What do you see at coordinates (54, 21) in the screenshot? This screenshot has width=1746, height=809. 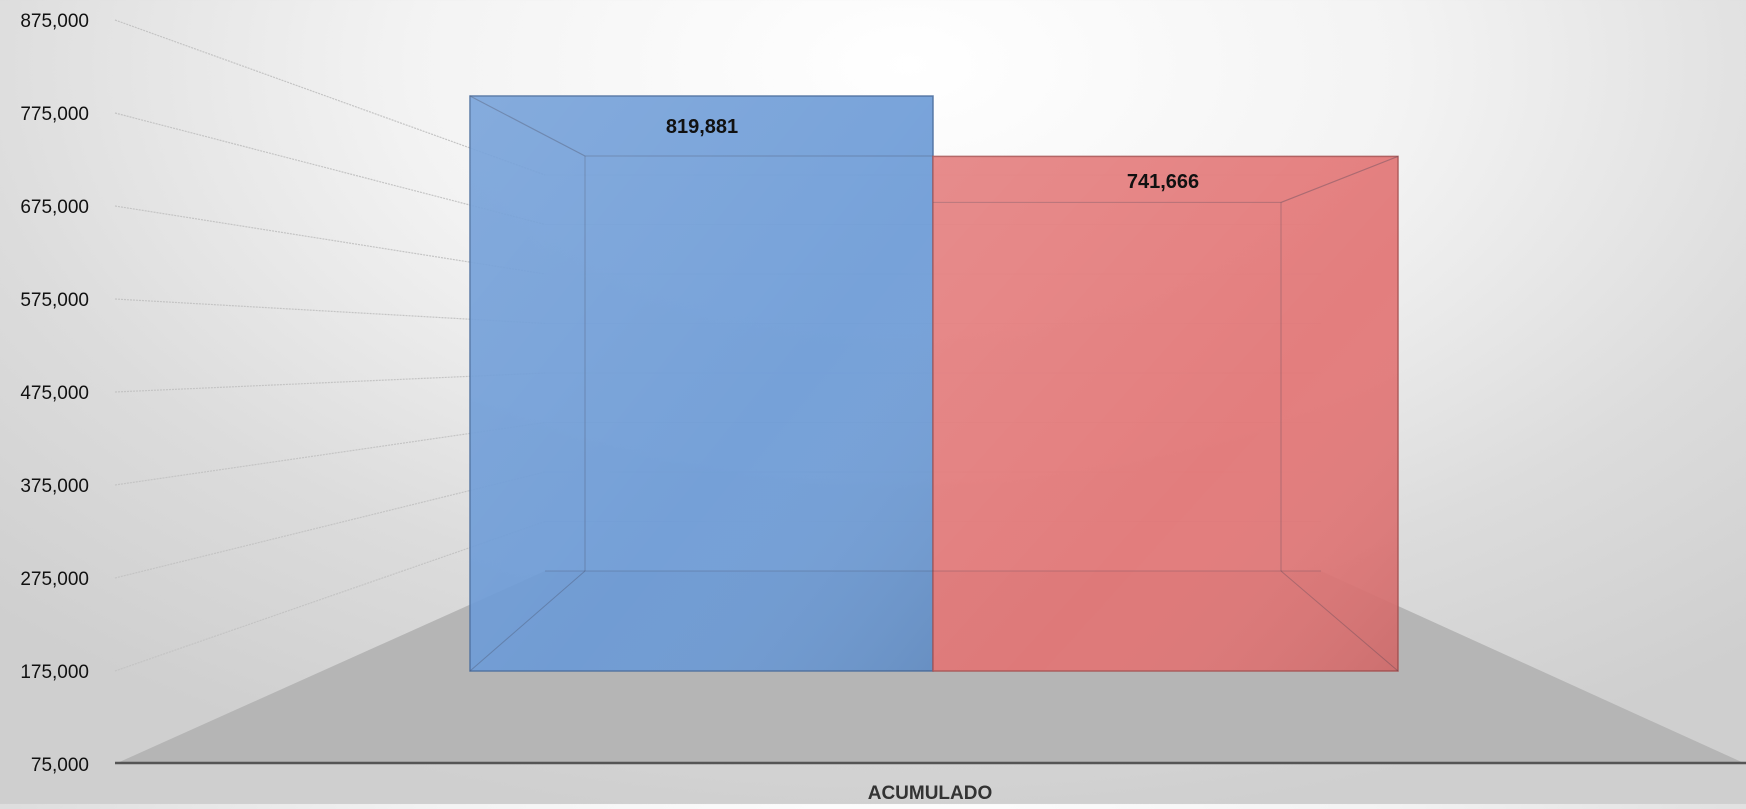 I see `y-tick-label: 875,000` at bounding box center [54, 21].